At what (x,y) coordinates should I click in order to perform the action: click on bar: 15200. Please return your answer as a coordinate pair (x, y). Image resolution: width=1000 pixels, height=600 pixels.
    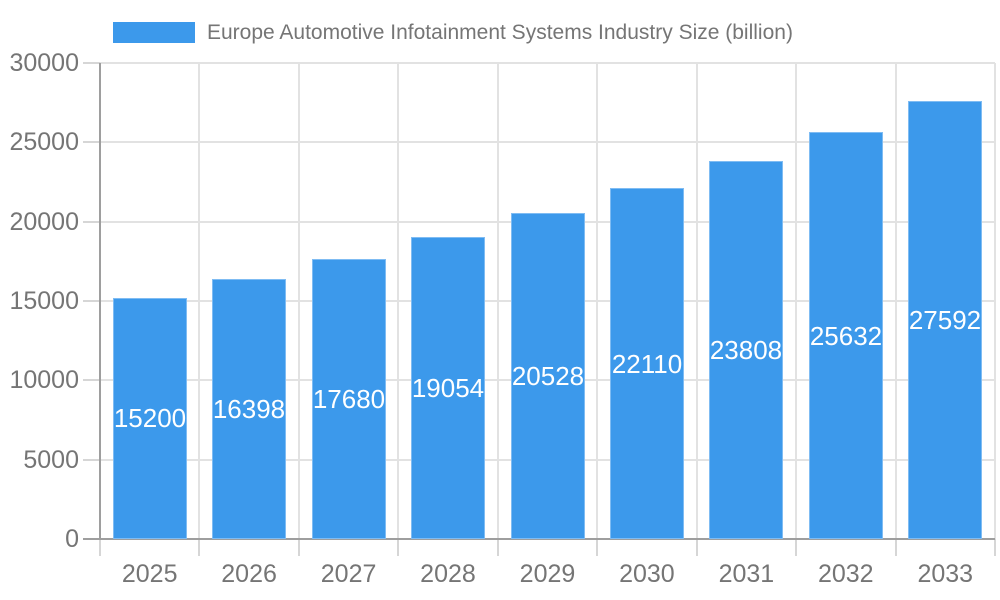
    Looking at the image, I should click on (150, 418).